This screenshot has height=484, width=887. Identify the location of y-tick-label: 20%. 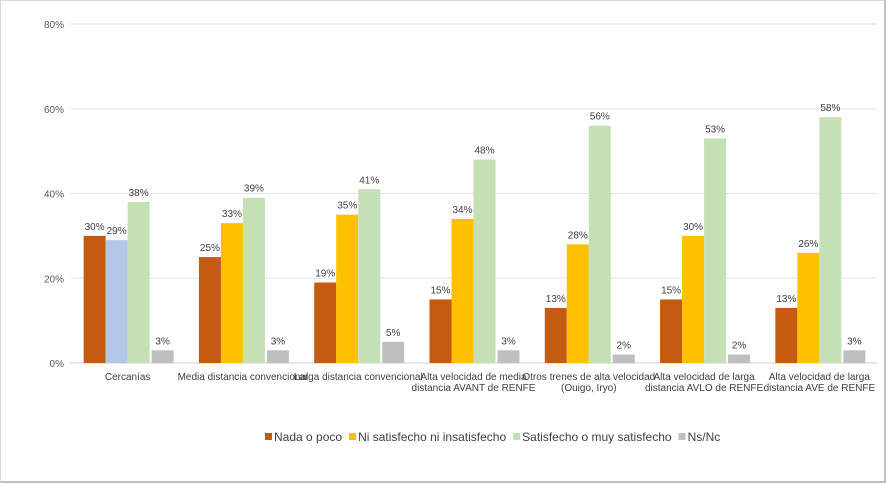
(54, 279).